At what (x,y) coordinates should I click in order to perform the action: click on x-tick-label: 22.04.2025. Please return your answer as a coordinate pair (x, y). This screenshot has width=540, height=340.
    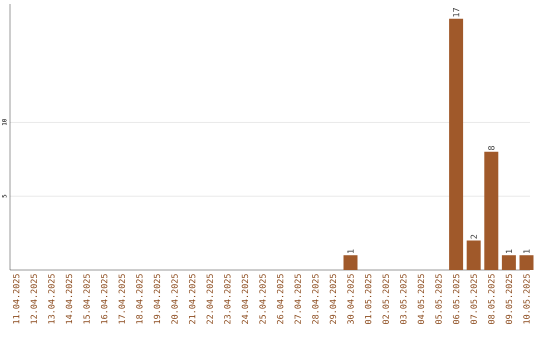
    Looking at the image, I should click on (209, 299).